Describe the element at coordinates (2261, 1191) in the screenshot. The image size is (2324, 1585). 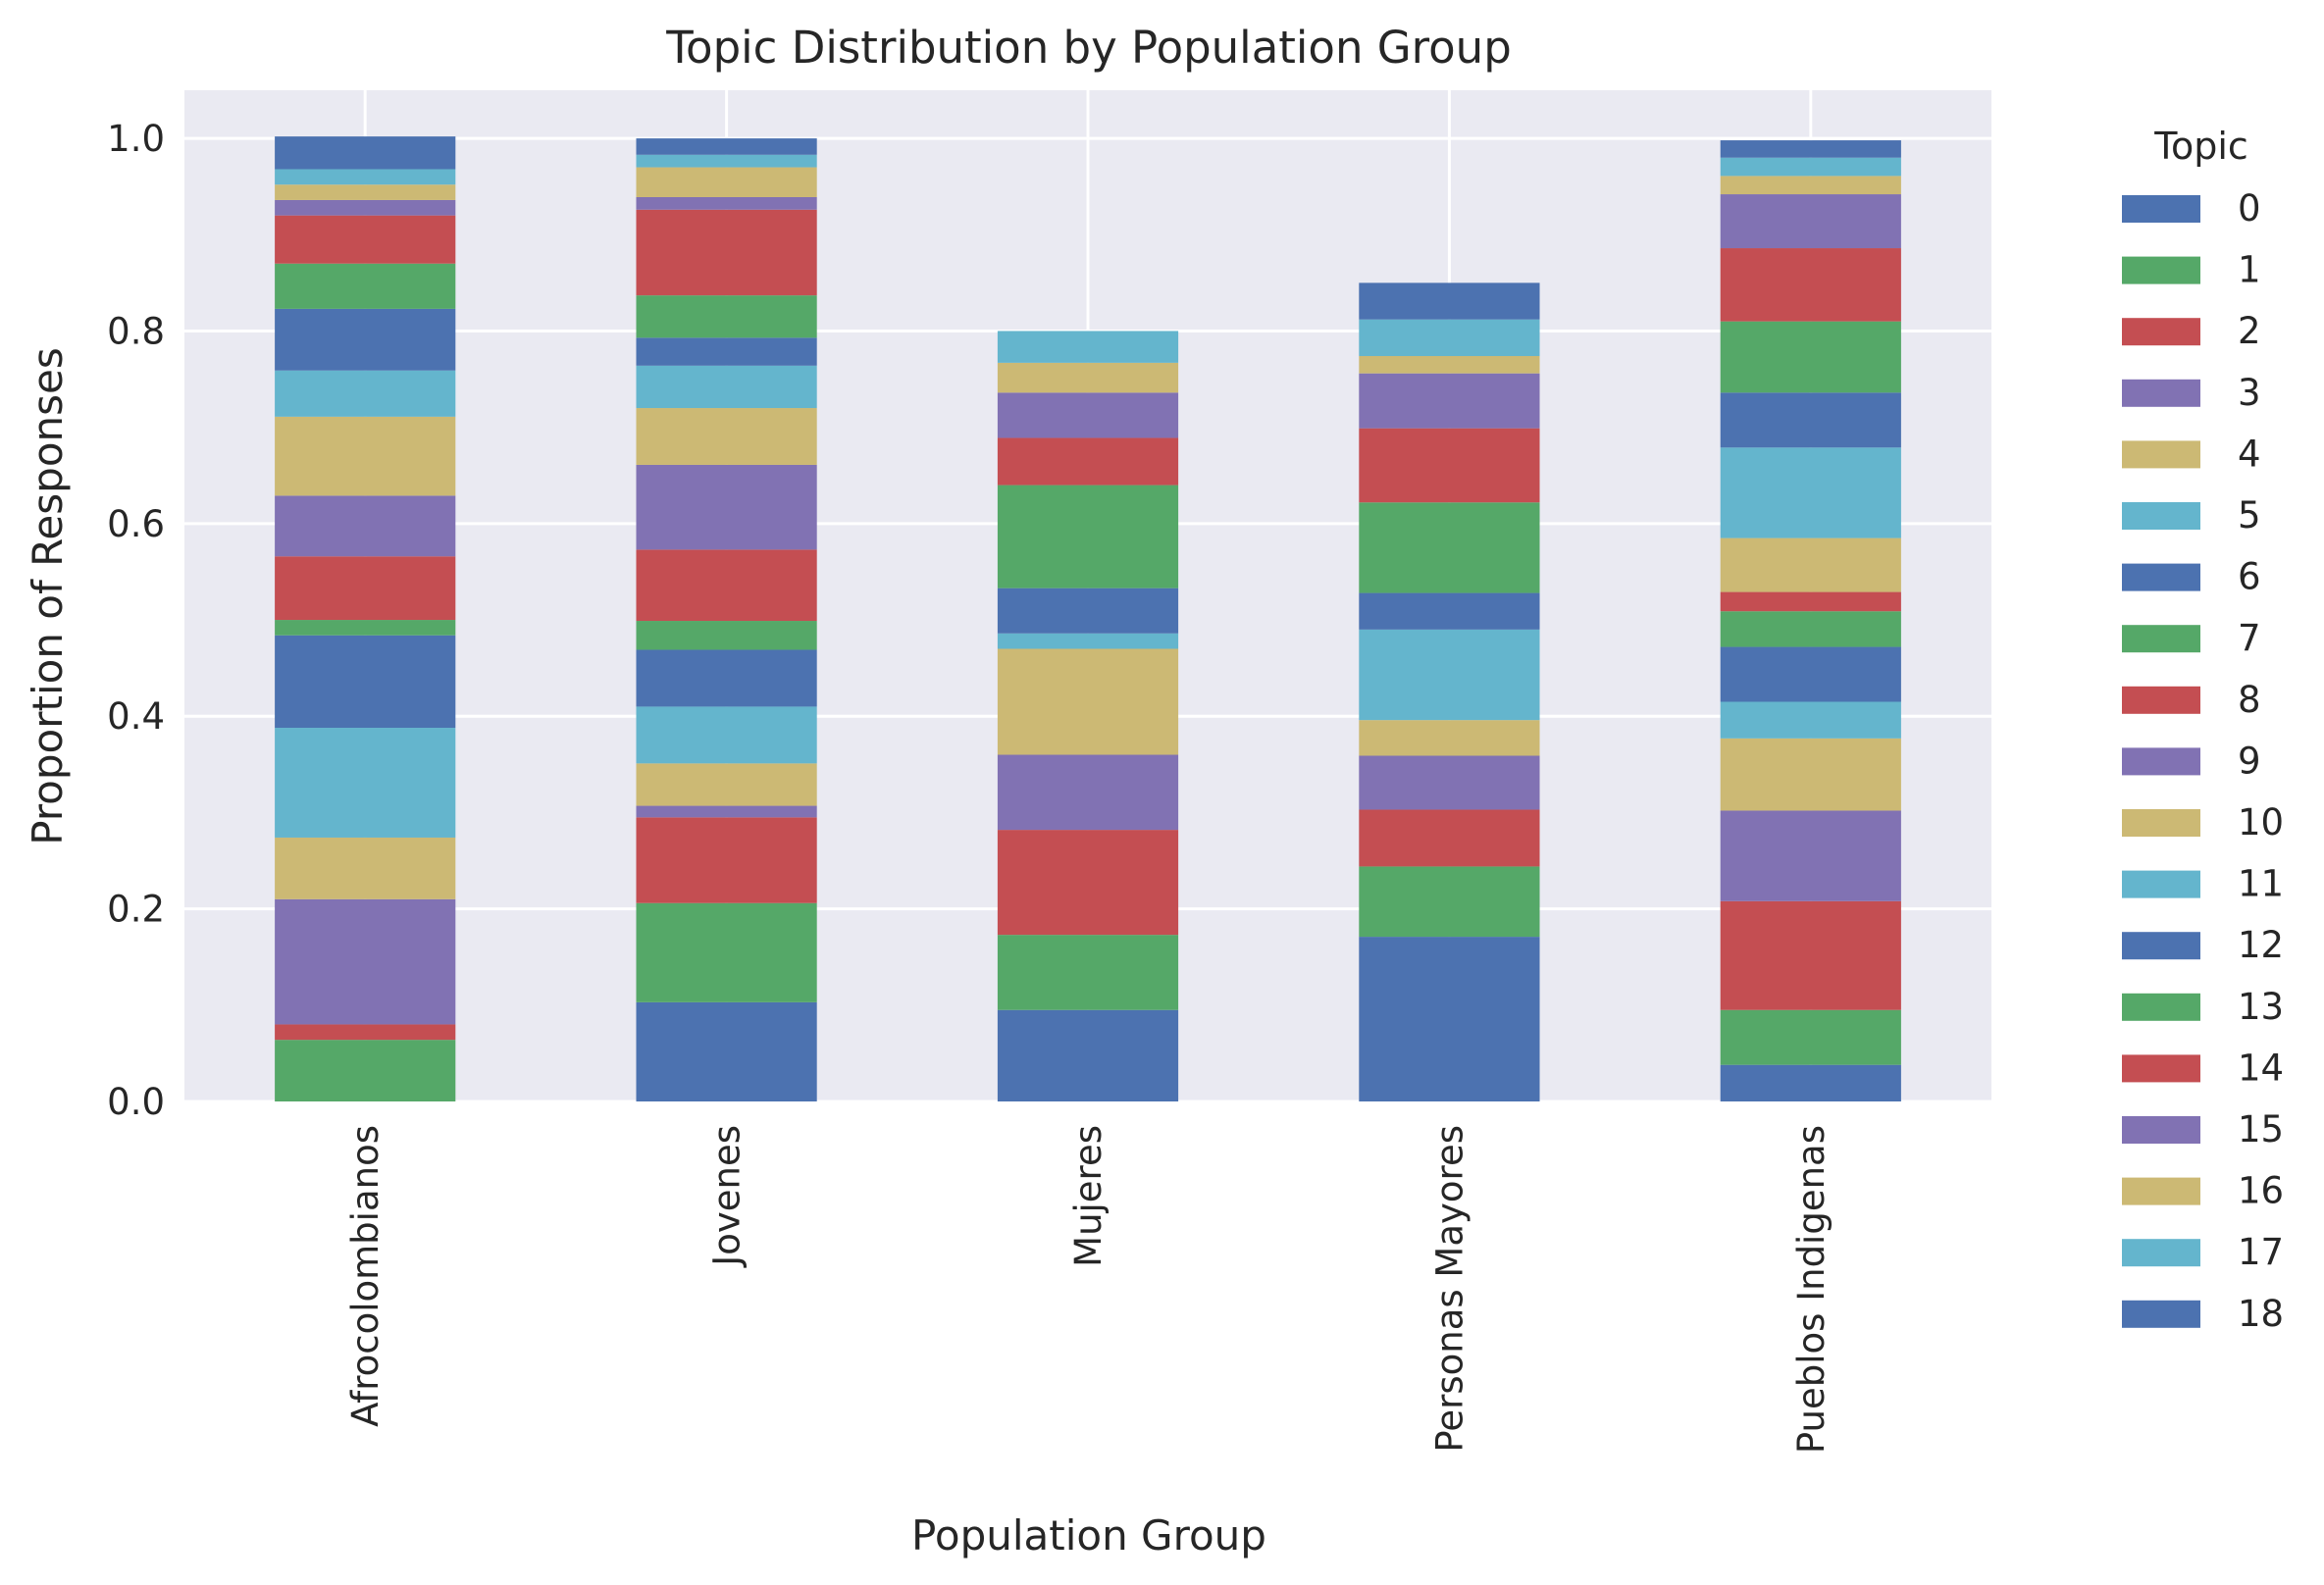
I see `legend-label-16: 16` at that location.